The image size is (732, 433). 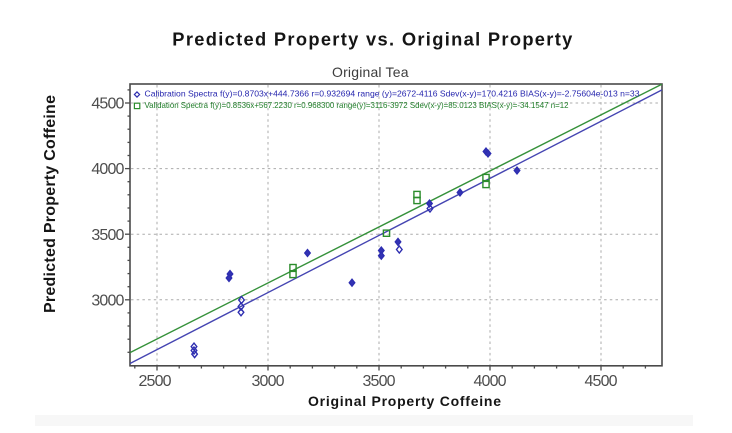 What do you see at coordinates (372, 39) in the screenshot?
I see `svg-text:Predicted Property vs. Origina: Predicted Property vs. Original Property` at bounding box center [372, 39].